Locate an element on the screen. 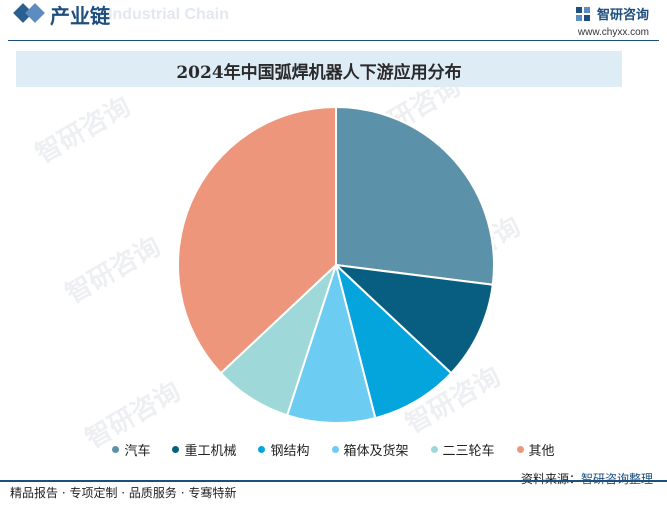  chart-title-band: 2024年中国弧焊机器人下游应用分布 is located at coordinates (319, 69).